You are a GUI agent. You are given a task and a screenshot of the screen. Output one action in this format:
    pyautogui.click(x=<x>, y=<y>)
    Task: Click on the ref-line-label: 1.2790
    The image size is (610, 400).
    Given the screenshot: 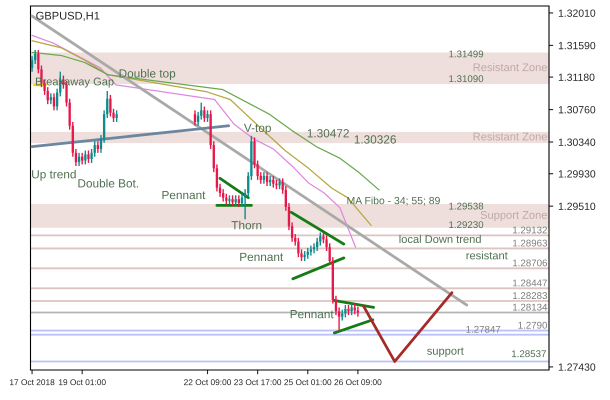 What is the action you would take?
    pyautogui.click(x=533, y=325)
    